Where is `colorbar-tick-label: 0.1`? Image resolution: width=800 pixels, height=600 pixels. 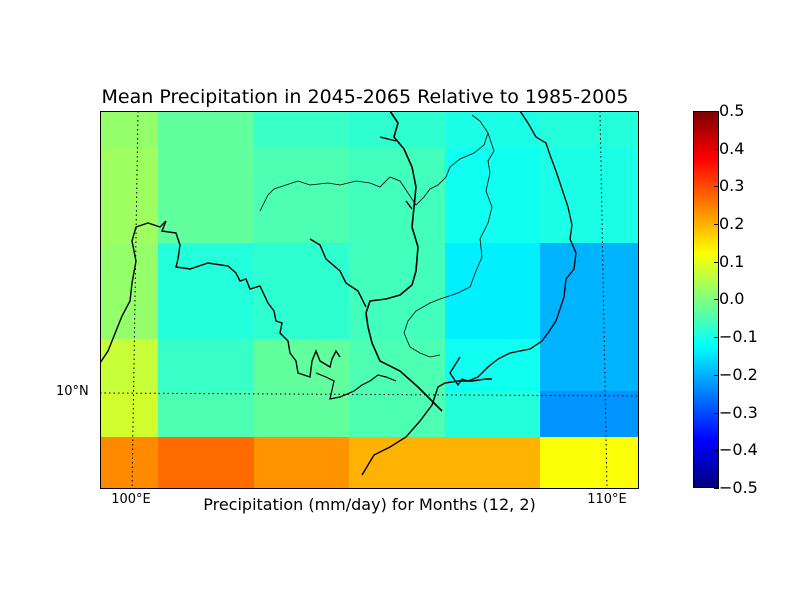
colorbar-tick-label: 0.1 is located at coordinates (729, 261).